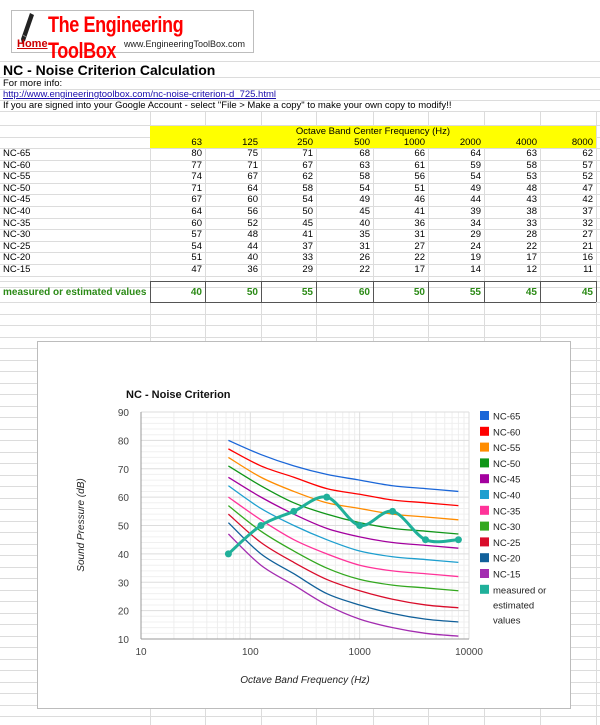 Image resolution: width=600 pixels, height=725 pixels. What do you see at coordinates (414, 142) in the screenshot?
I see `frequency-header-cell: 1000` at bounding box center [414, 142].